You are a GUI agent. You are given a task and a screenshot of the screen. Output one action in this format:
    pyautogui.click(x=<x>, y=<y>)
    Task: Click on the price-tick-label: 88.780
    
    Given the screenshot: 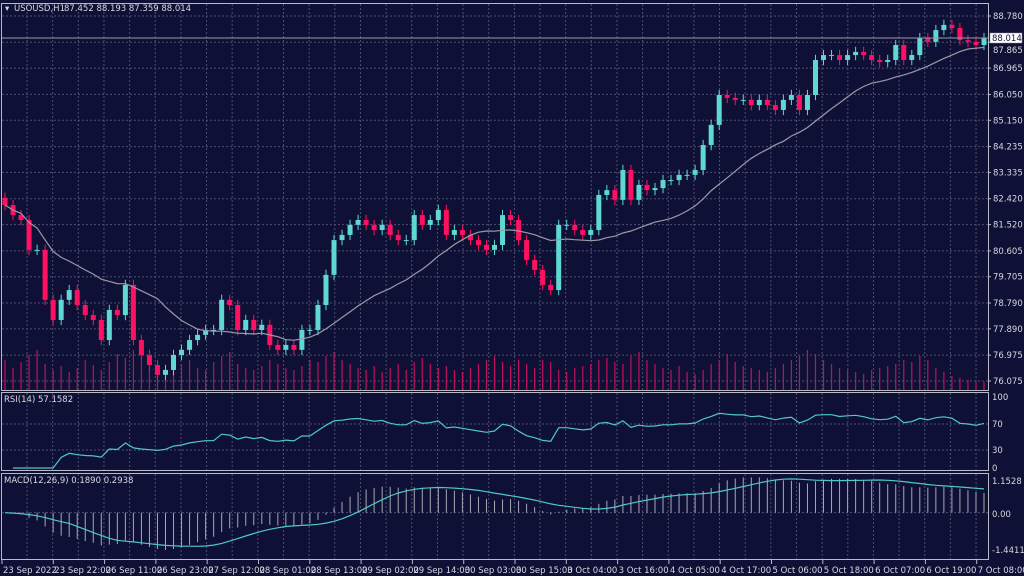 What is the action you would take?
    pyautogui.click(x=1008, y=17)
    